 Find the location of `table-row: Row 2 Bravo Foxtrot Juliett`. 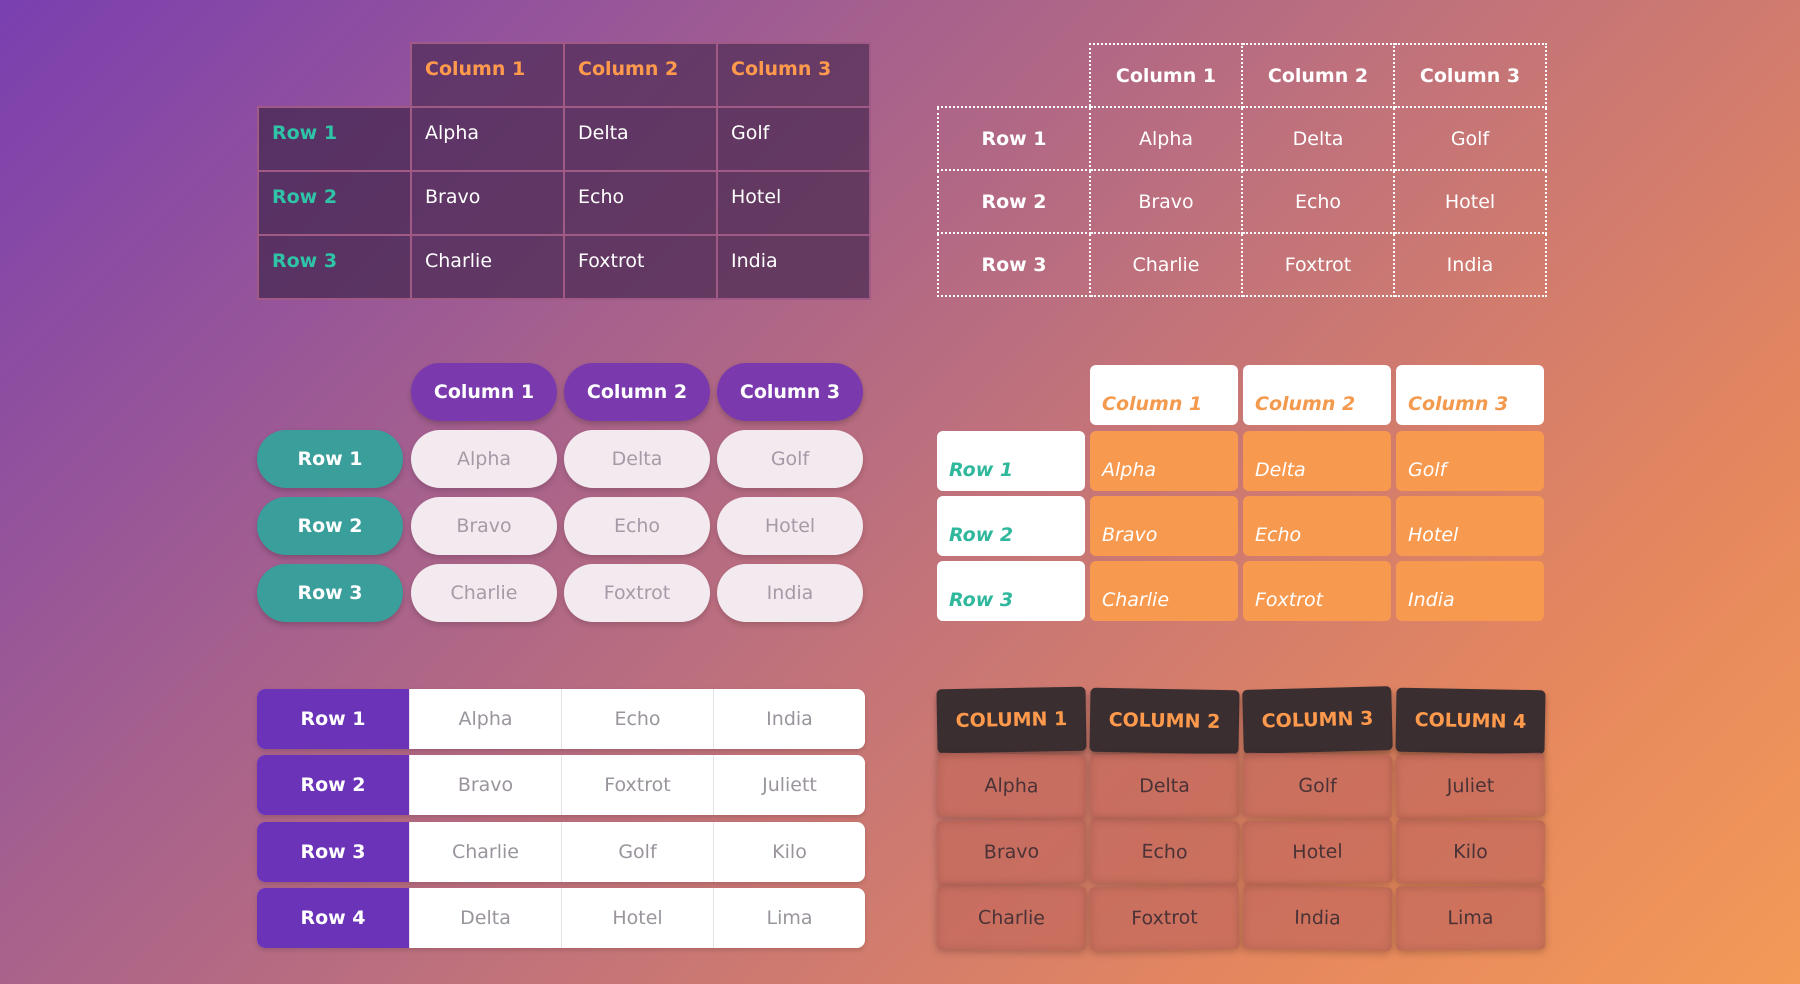

table-row: Row 2 Bravo Foxtrot Juliett is located at coordinates (561, 785).